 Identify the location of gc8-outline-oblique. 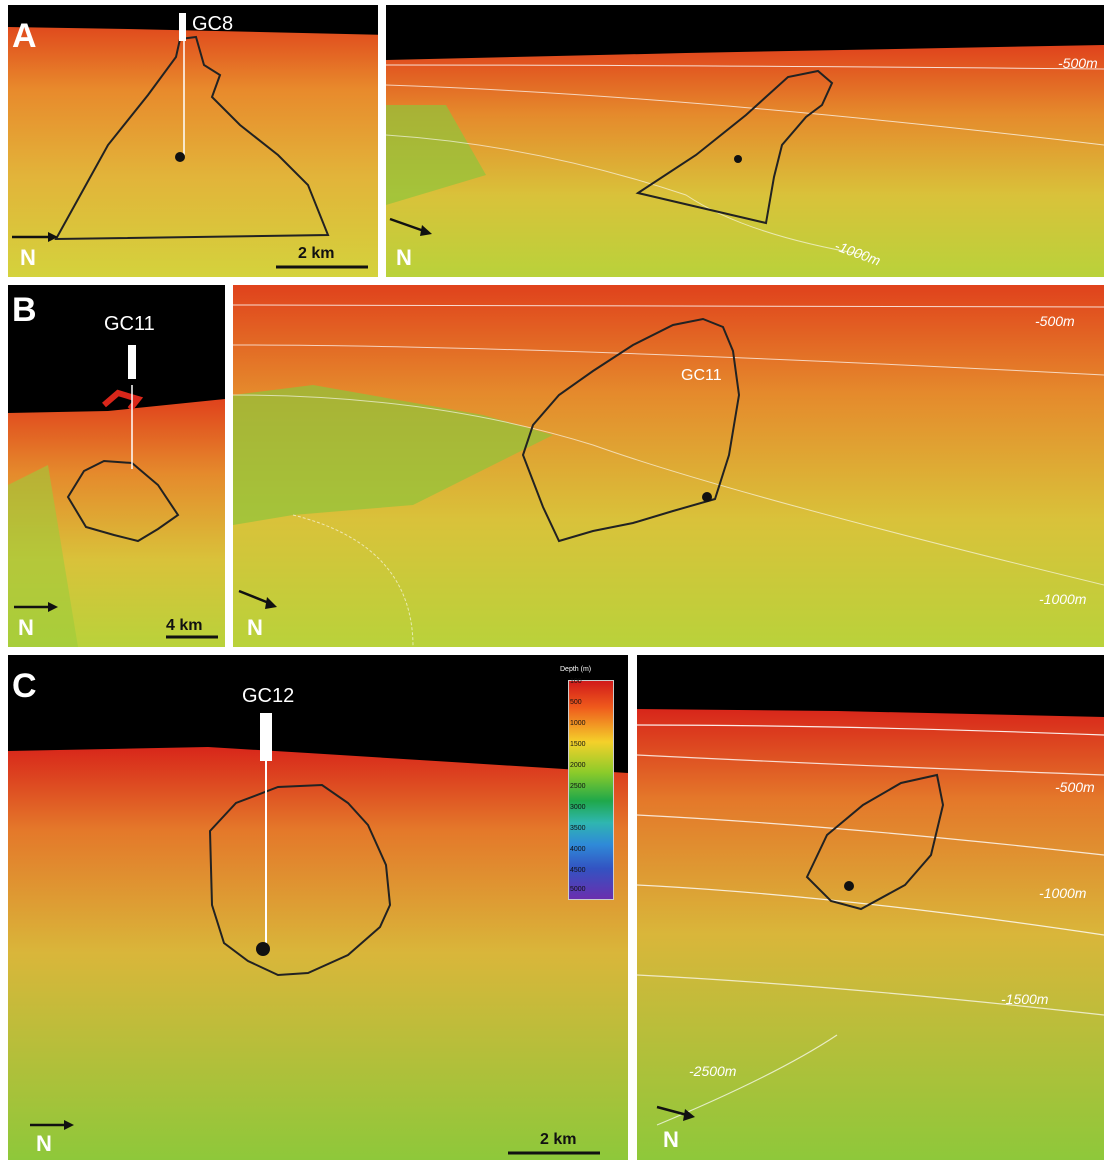
(734, 147).